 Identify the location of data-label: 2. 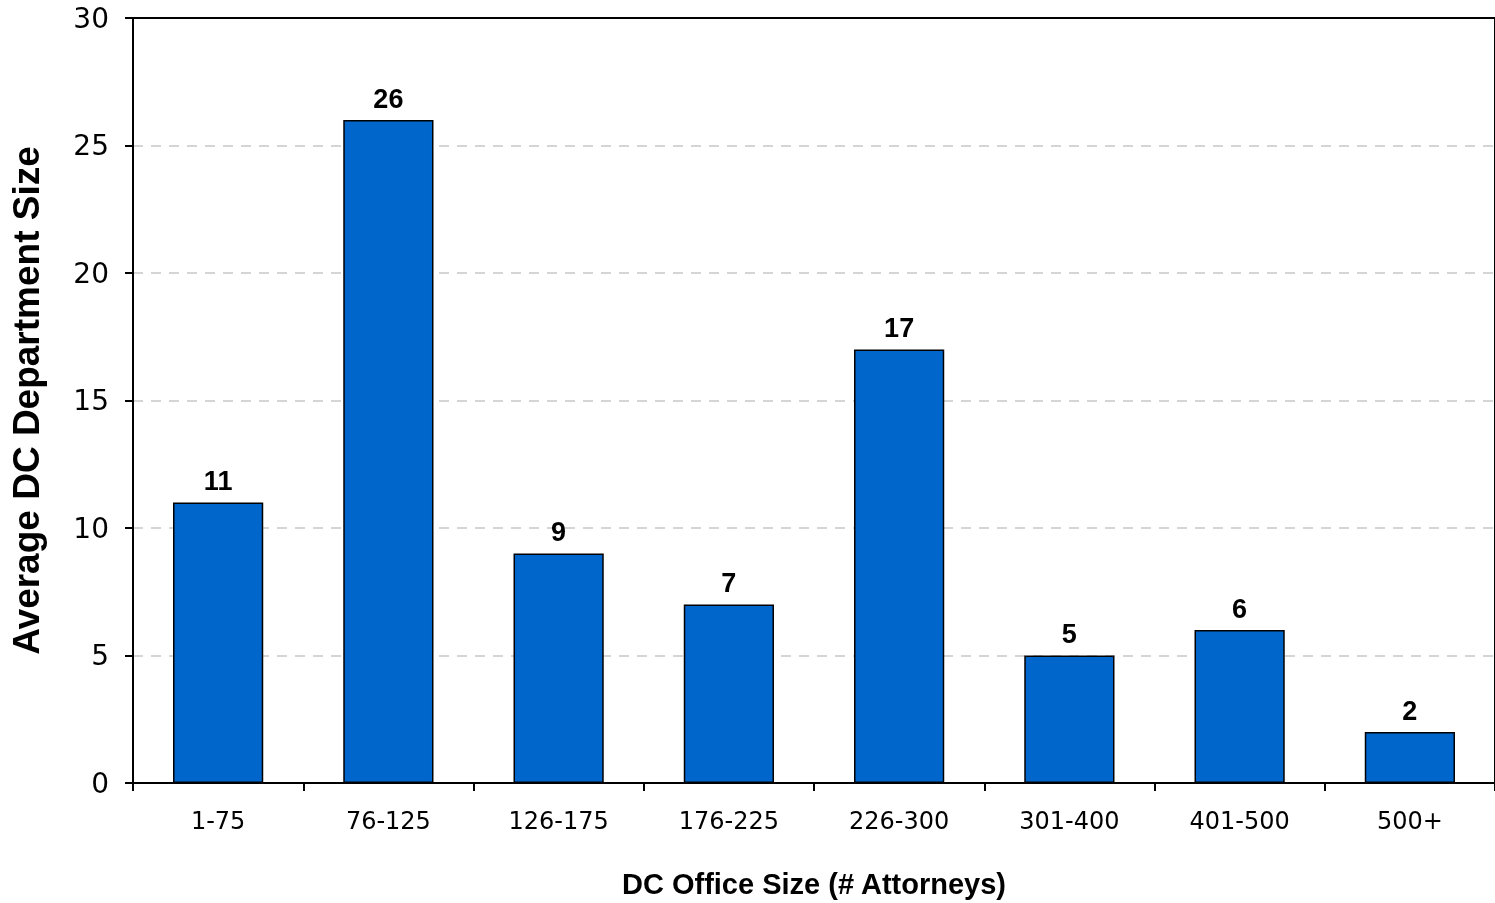
(1410, 710).